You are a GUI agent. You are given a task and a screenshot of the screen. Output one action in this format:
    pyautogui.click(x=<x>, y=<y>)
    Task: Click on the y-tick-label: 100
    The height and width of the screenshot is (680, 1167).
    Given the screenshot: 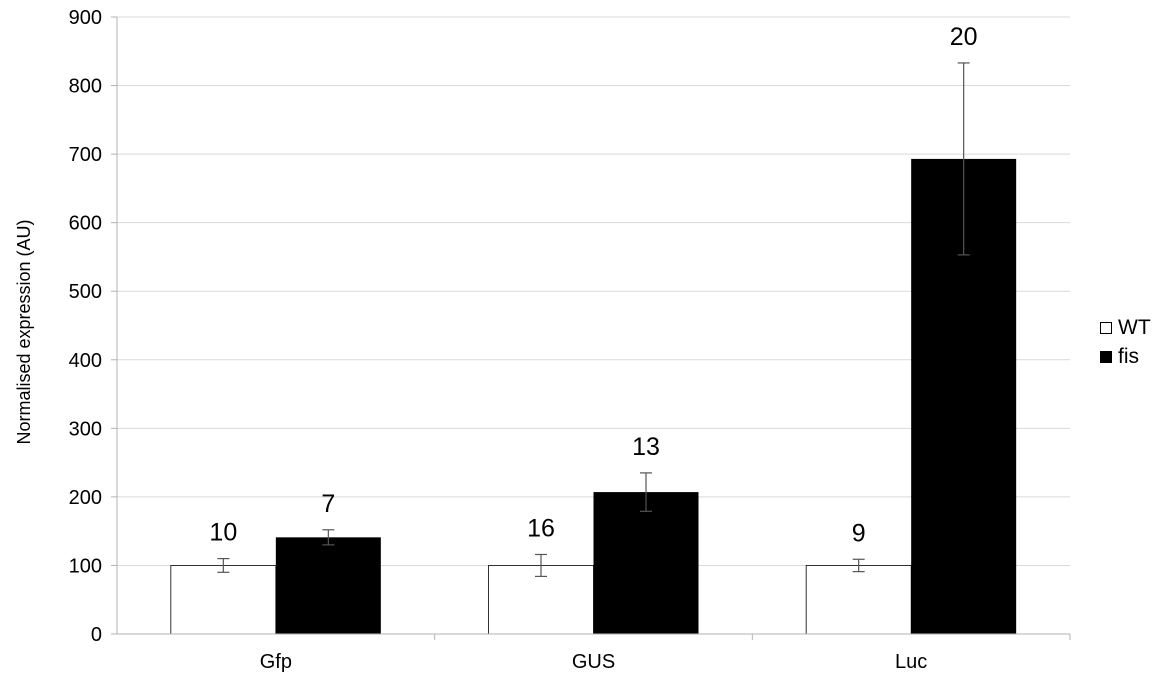 What is the action you would take?
    pyautogui.click(x=85, y=566)
    